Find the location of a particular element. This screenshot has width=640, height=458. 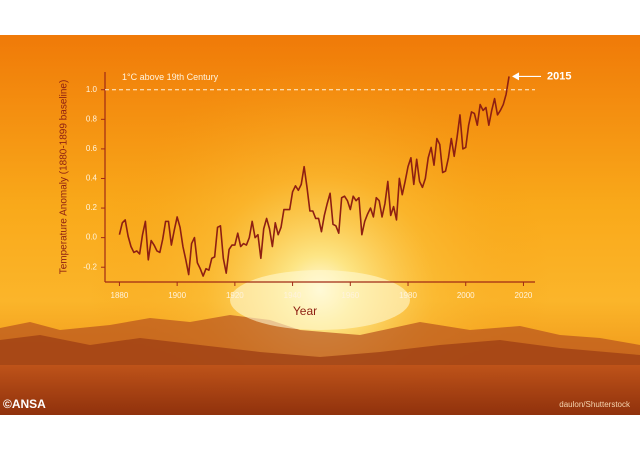

annotation-label: 2015 is located at coordinates (559, 76).